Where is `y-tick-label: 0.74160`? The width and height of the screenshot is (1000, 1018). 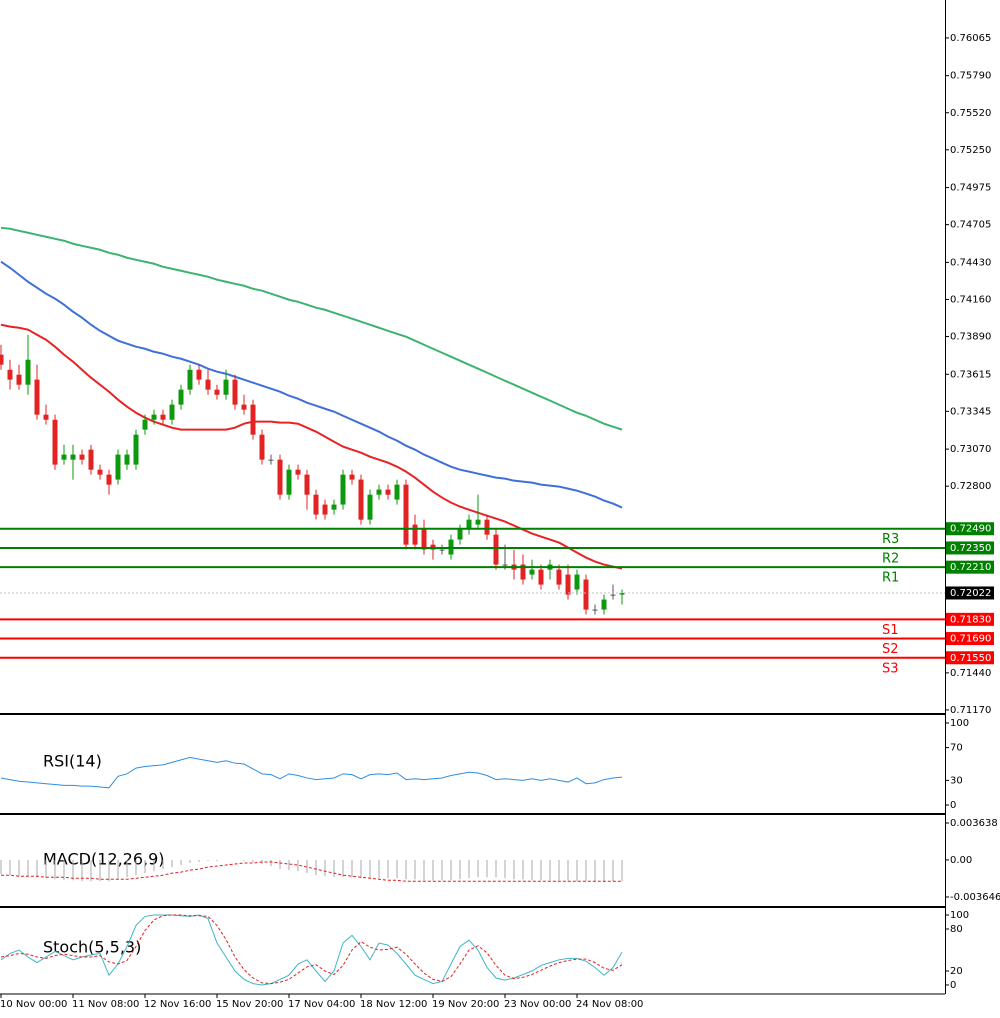 y-tick-label: 0.74160 is located at coordinates (970, 299).